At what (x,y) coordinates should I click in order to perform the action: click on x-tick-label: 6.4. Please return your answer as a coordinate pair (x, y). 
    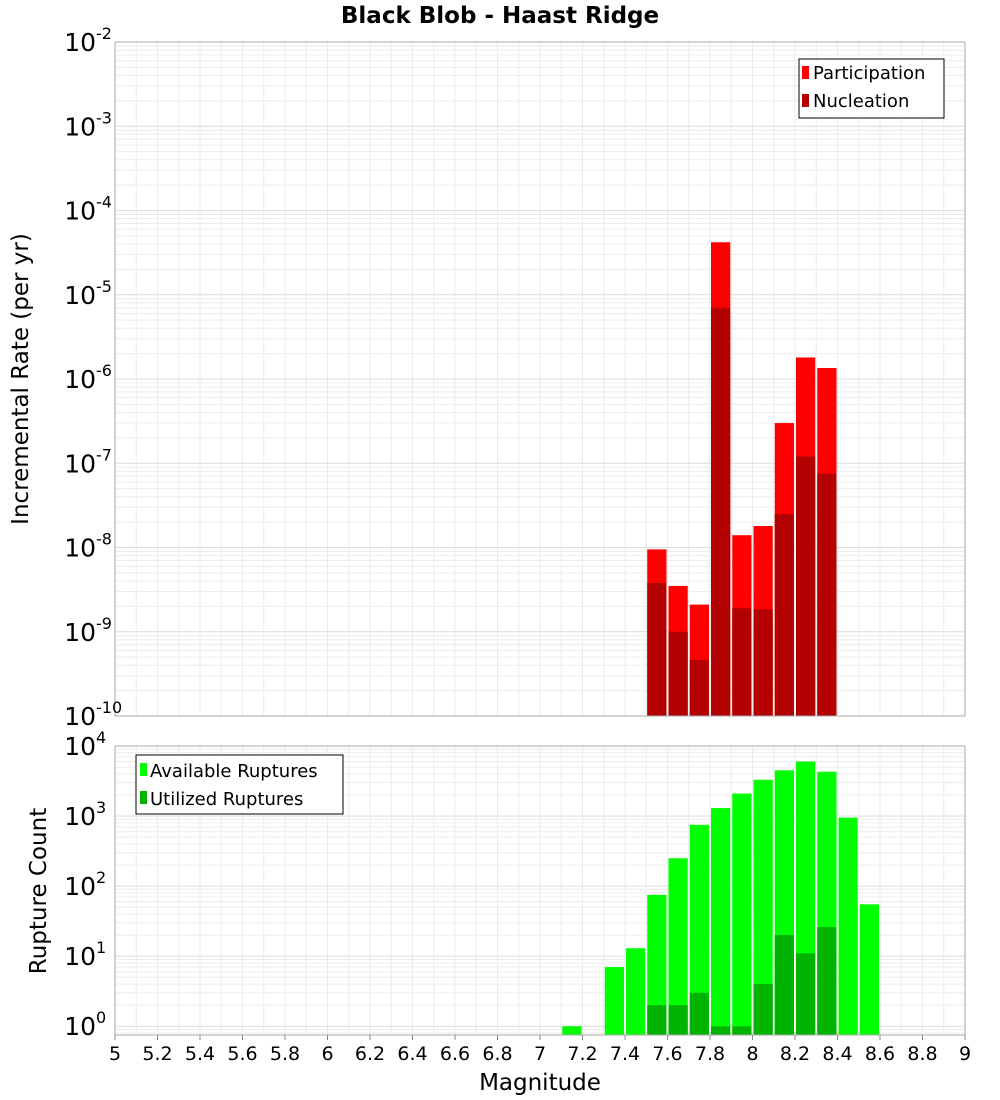
    Looking at the image, I should click on (412, 1054).